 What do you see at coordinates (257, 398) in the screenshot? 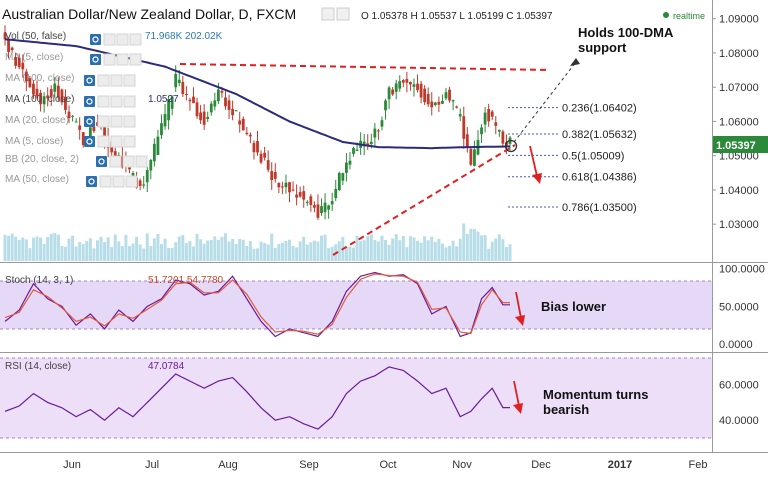
I see `rsi-line` at bounding box center [257, 398].